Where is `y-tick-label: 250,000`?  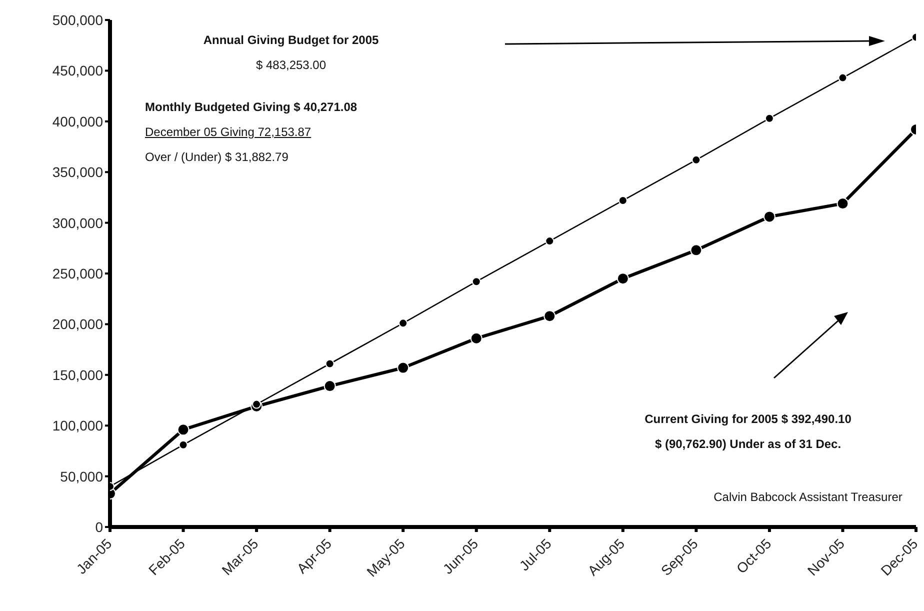
y-tick-label: 250,000 is located at coordinates (78, 273).